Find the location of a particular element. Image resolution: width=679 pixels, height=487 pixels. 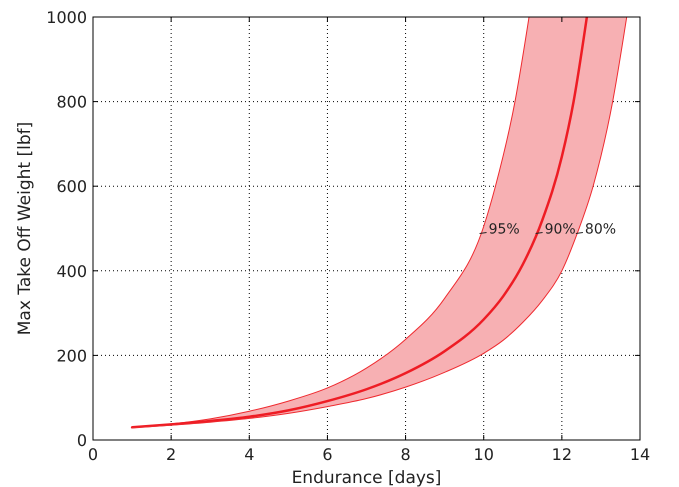

y-tick-label: 1000 is located at coordinates (66, 17).